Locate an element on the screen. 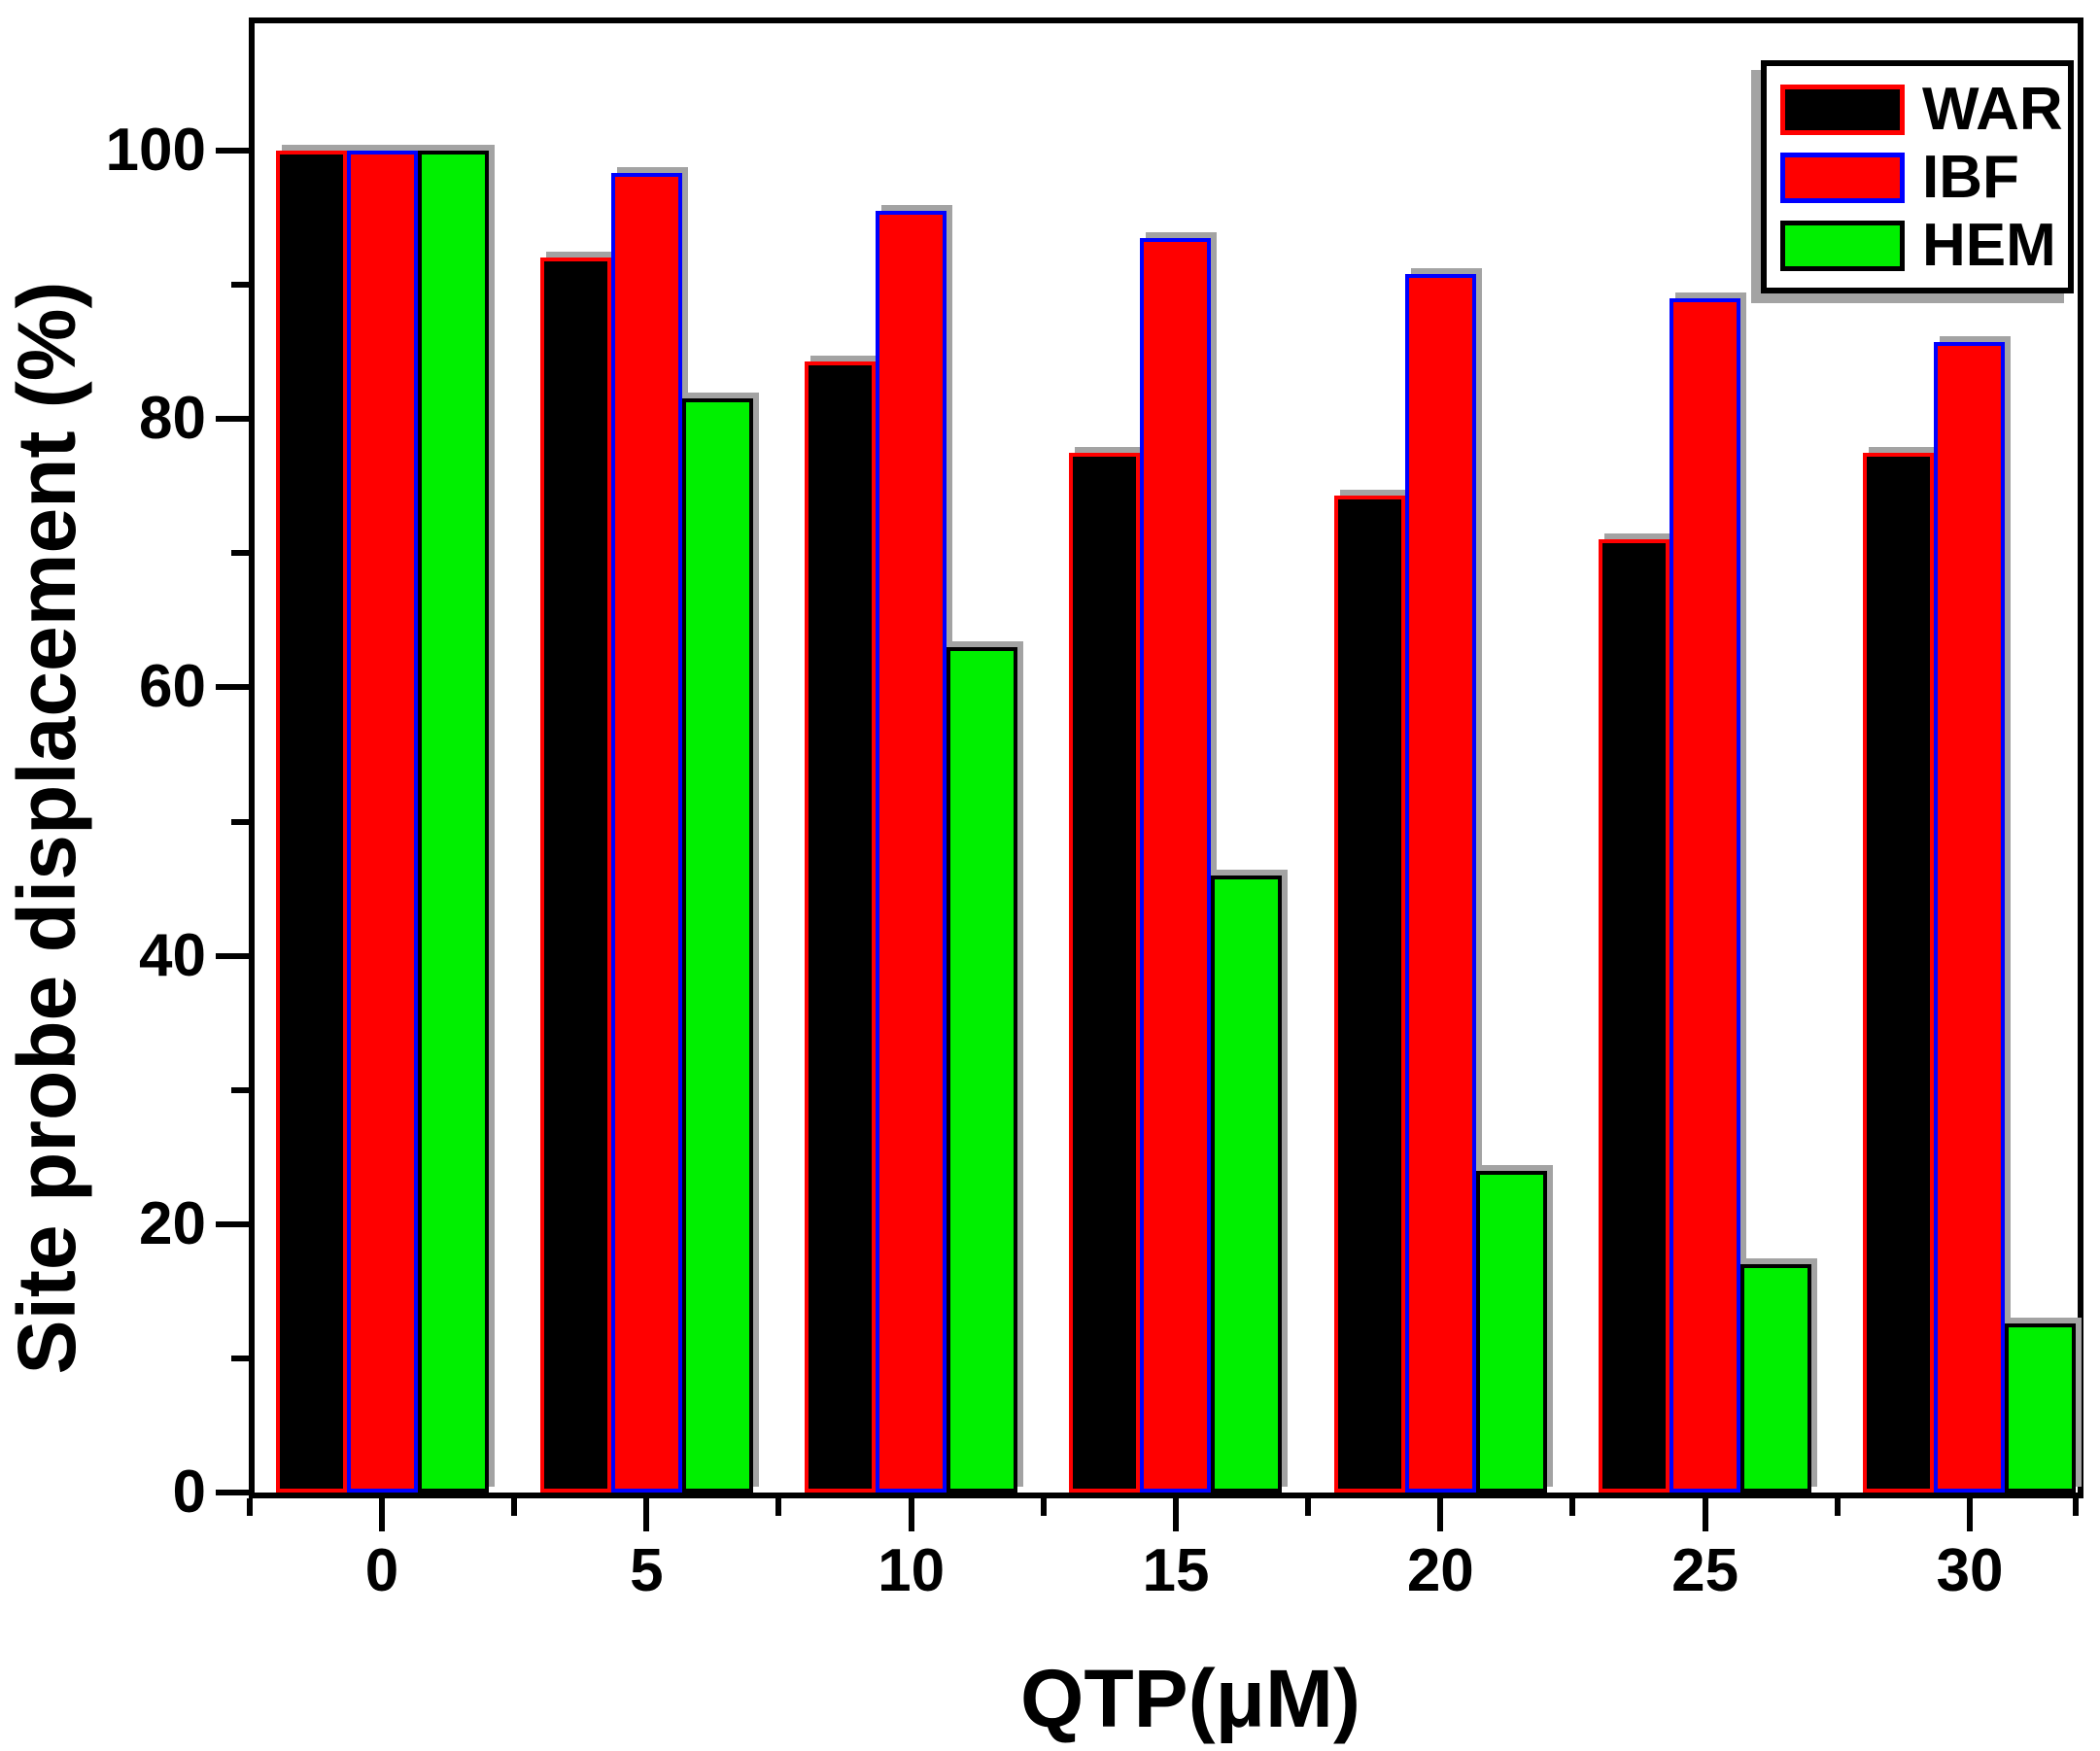 Image resolution: width=2100 pixels, height=1751 pixels. y-tick-label: 100 is located at coordinates (155, 150).